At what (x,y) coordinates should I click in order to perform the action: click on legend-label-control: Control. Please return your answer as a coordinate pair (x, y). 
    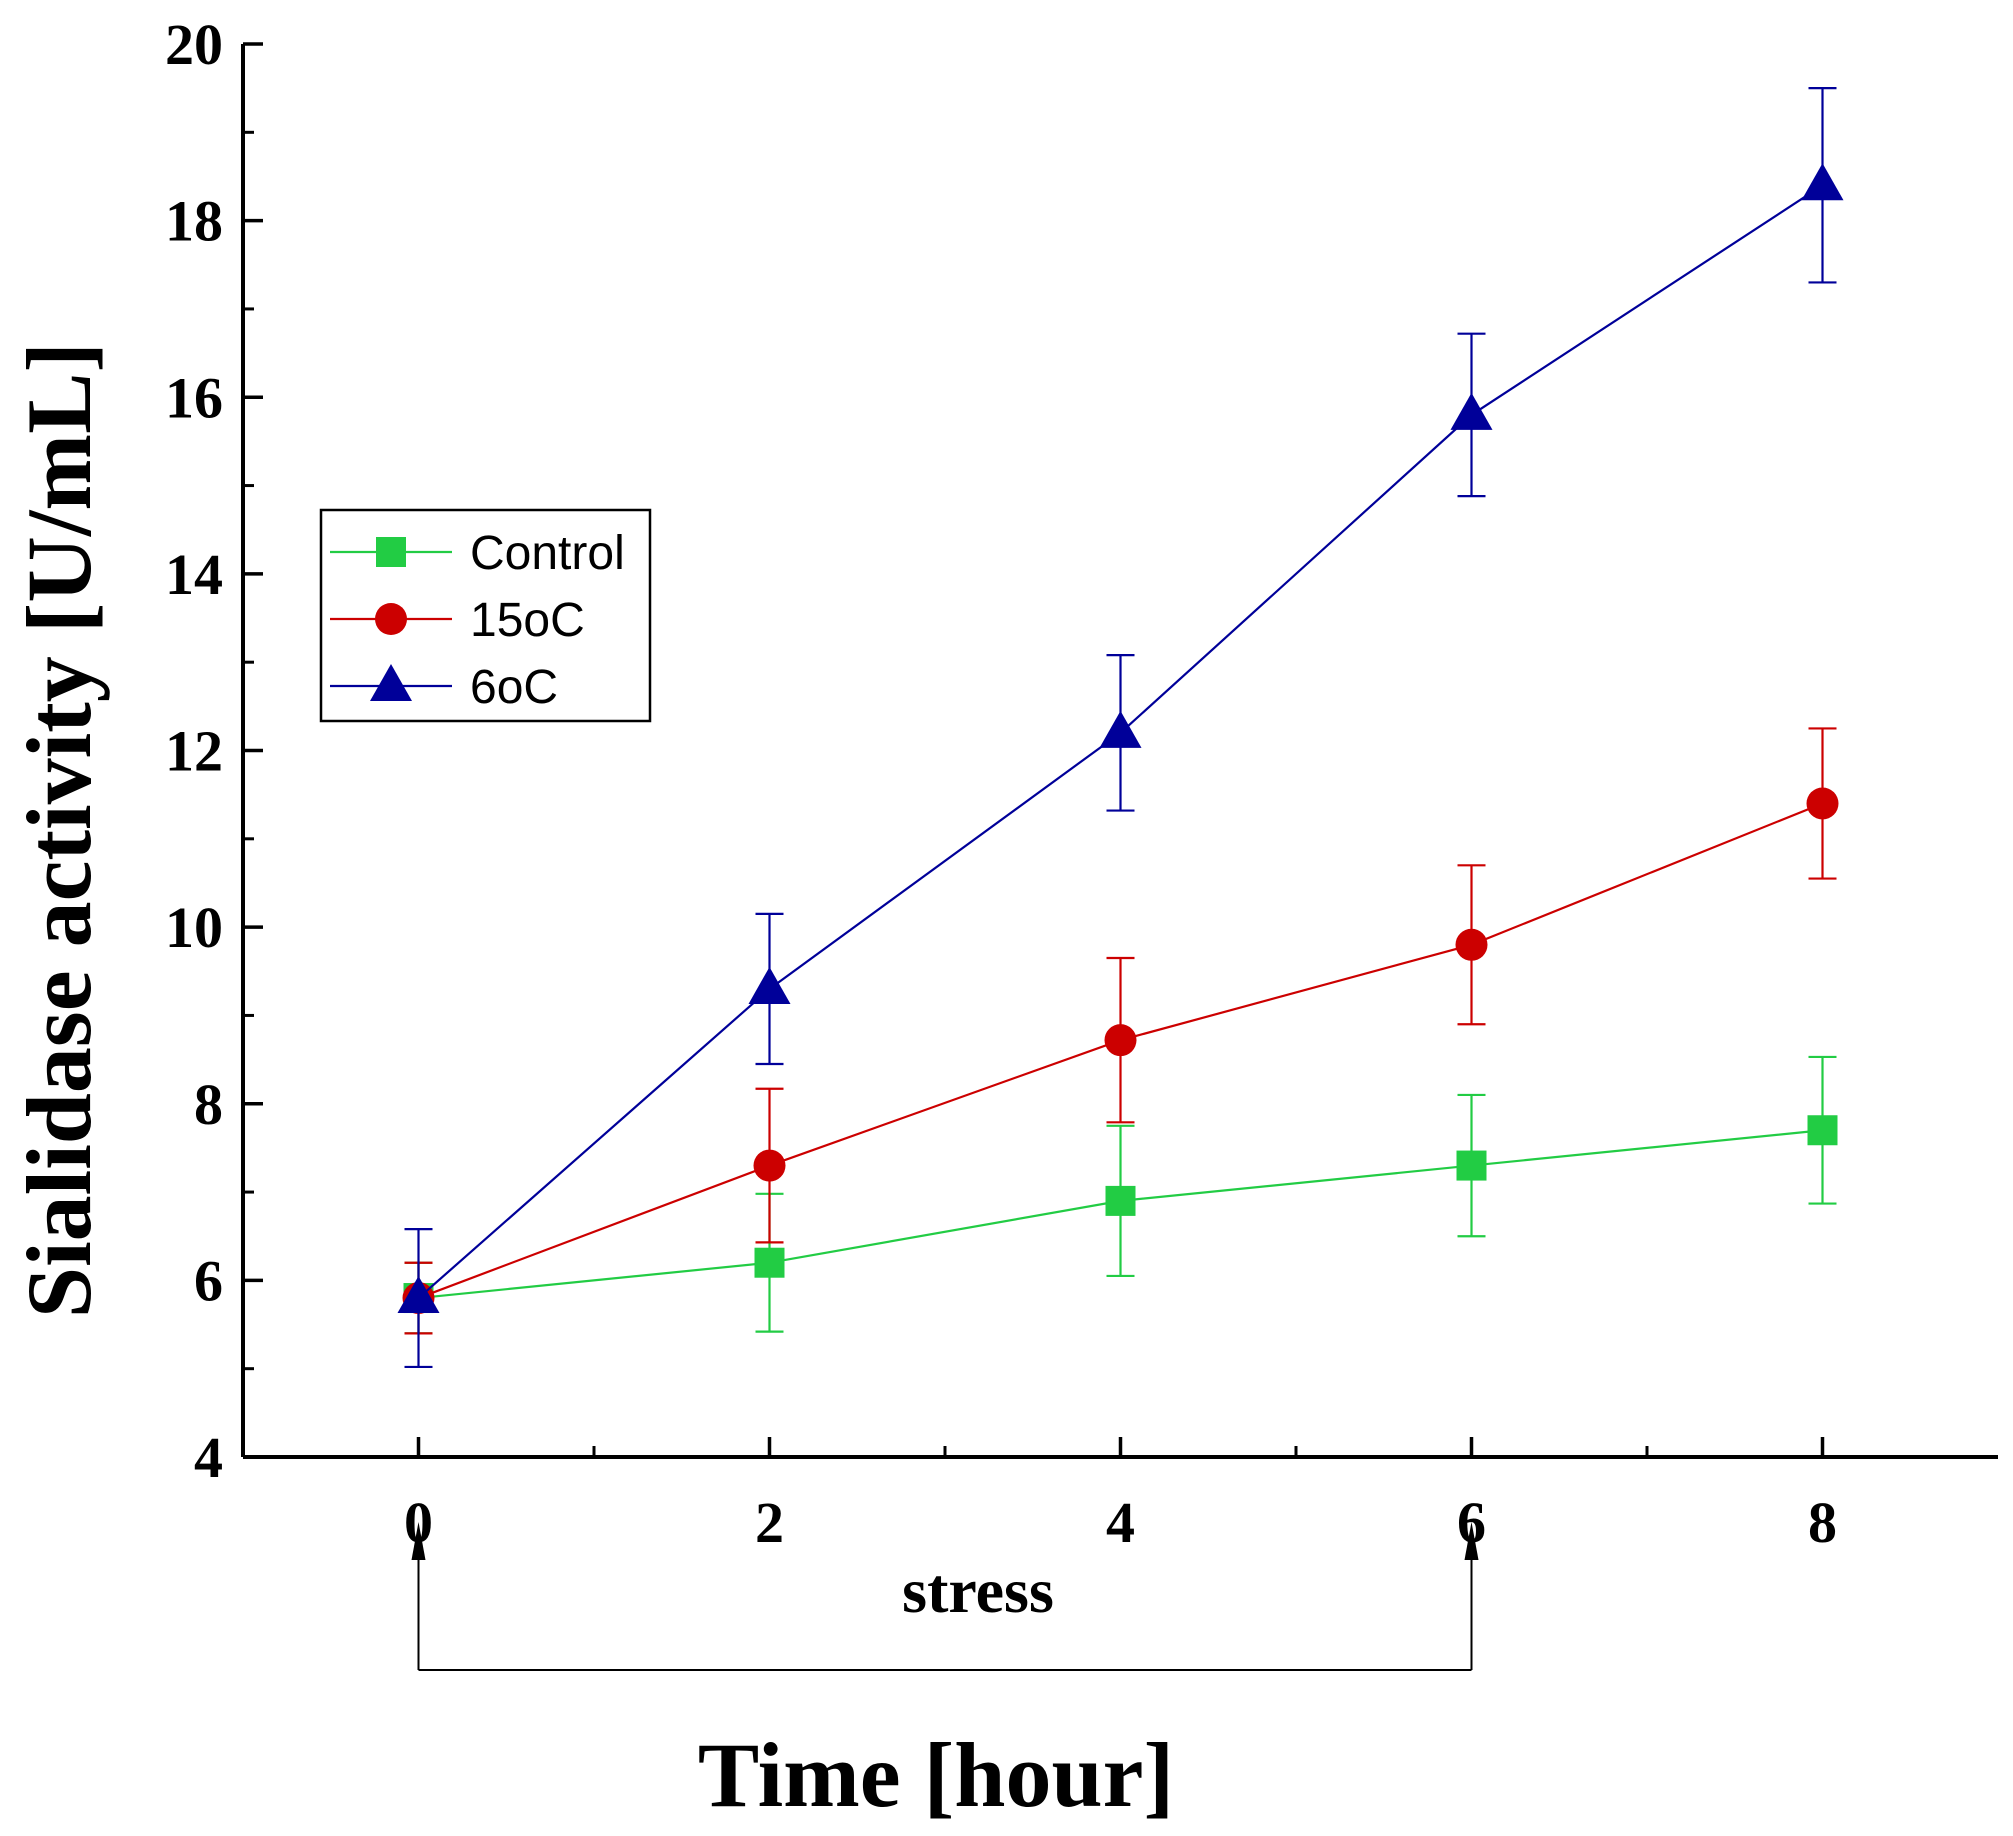
    Looking at the image, I should click on (547, 553).